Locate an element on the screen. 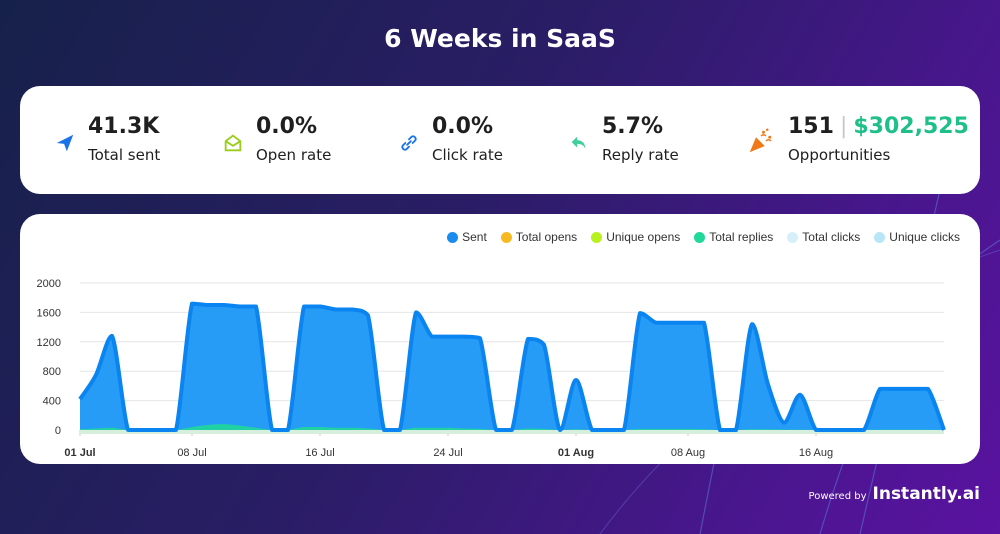  stat-value: 5.7% is located at coordinates (633, 126).